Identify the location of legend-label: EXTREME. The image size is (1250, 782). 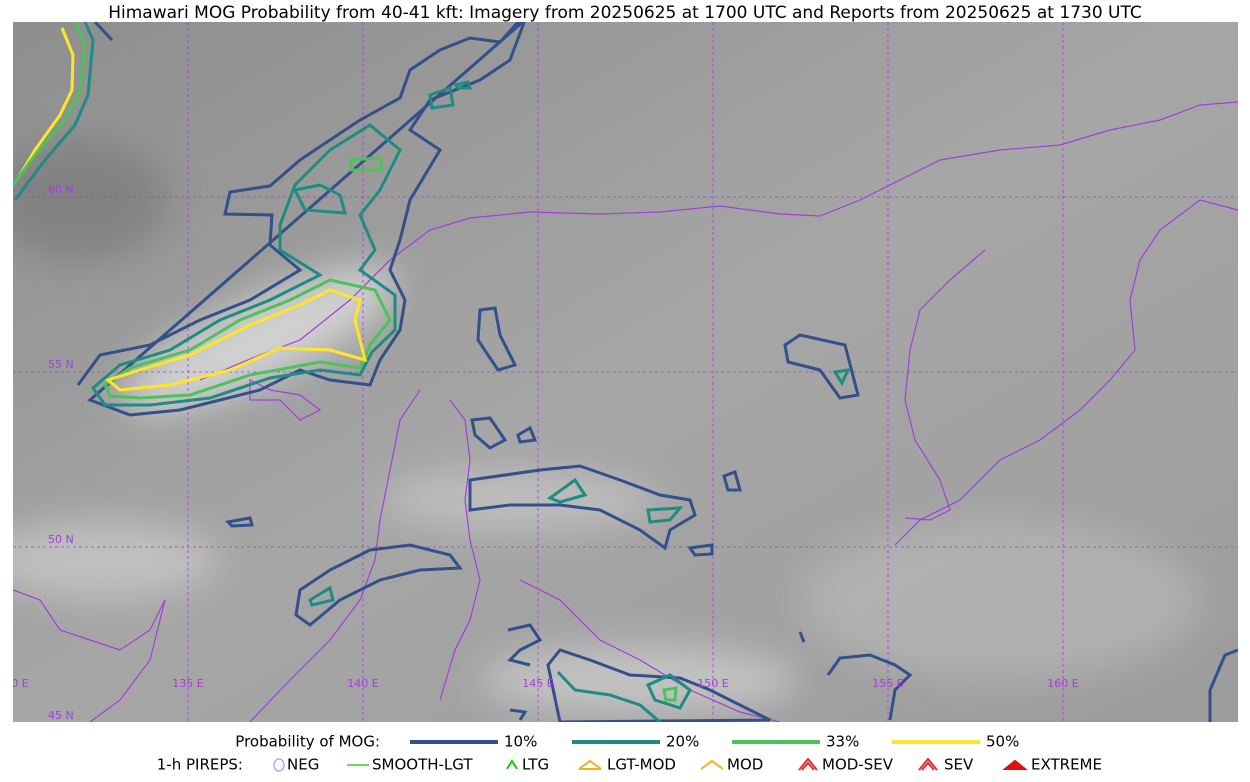
(1066, 765).